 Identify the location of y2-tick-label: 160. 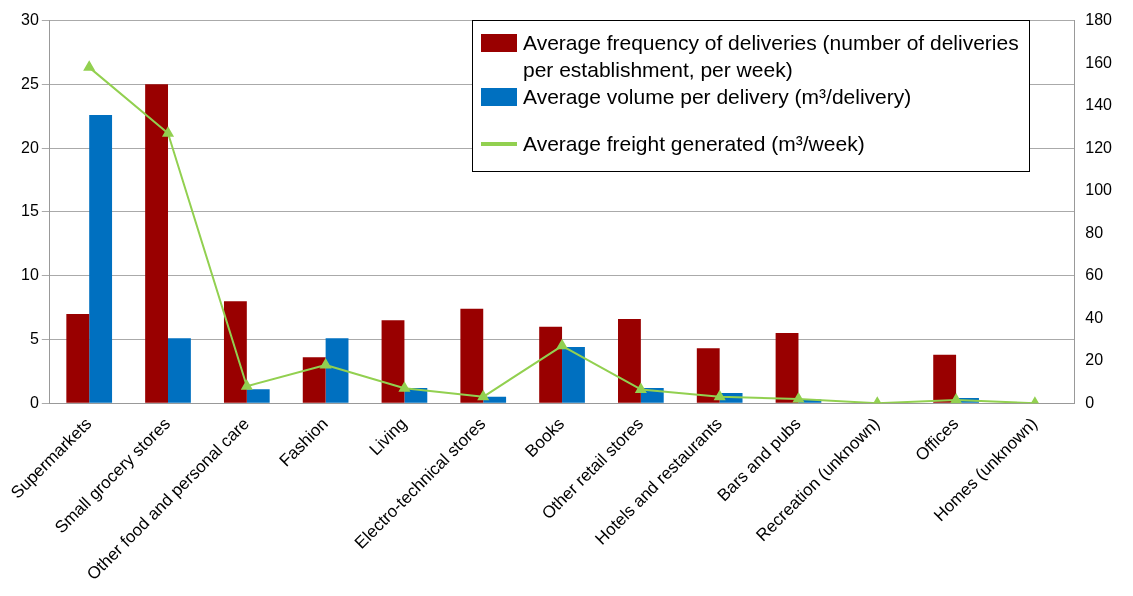
(1099, 62).